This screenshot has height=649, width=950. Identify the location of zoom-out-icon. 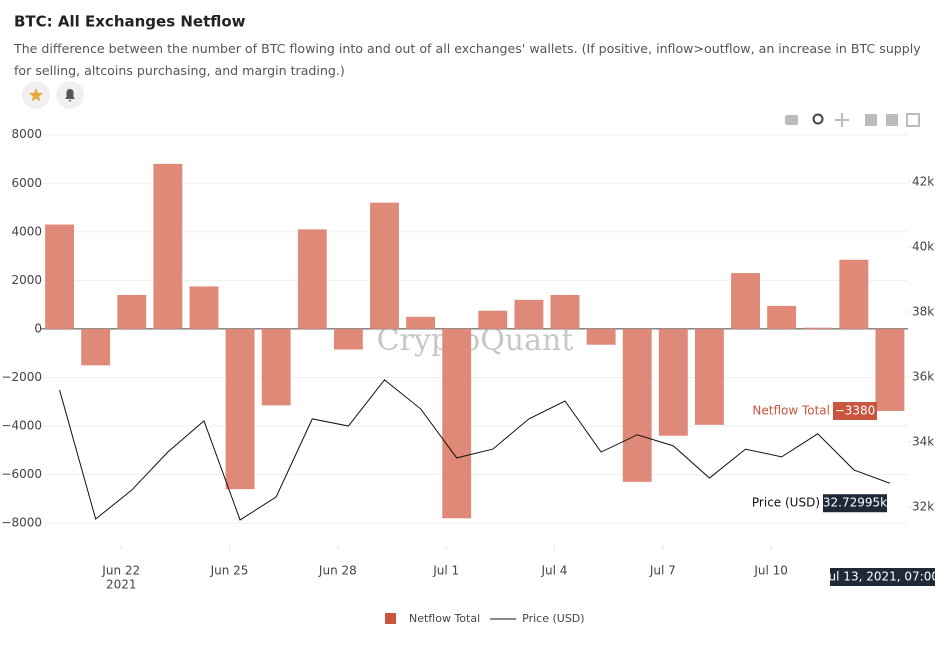
(892, 120).